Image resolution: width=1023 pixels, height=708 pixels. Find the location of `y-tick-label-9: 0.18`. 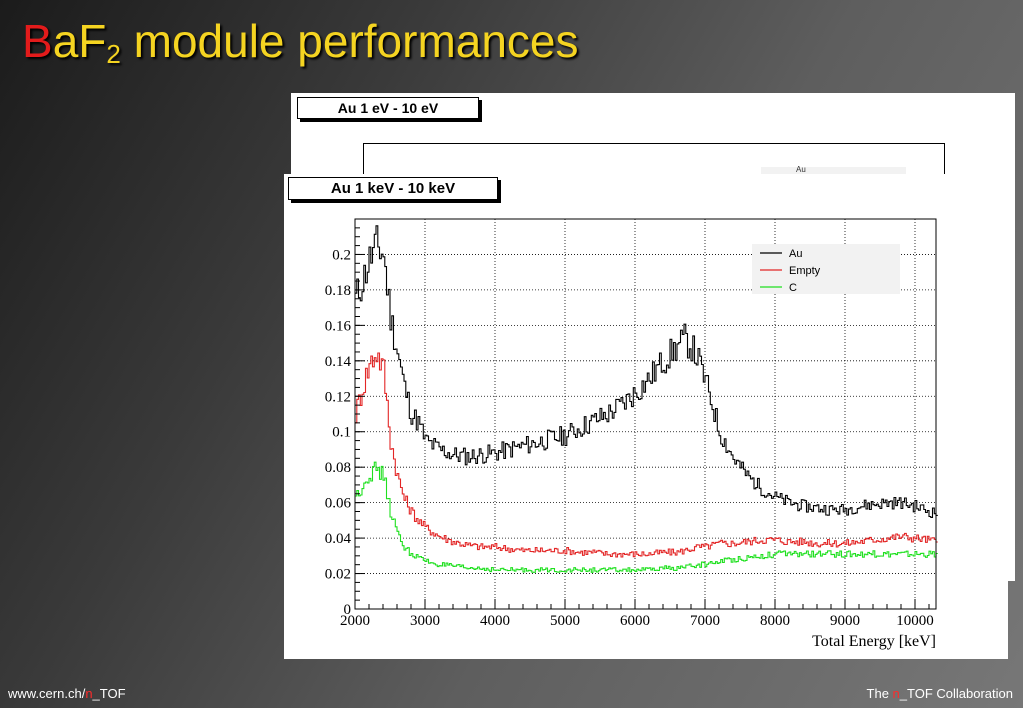

y-tick-label-9: 0.18 is located at coordinates (338, 291).